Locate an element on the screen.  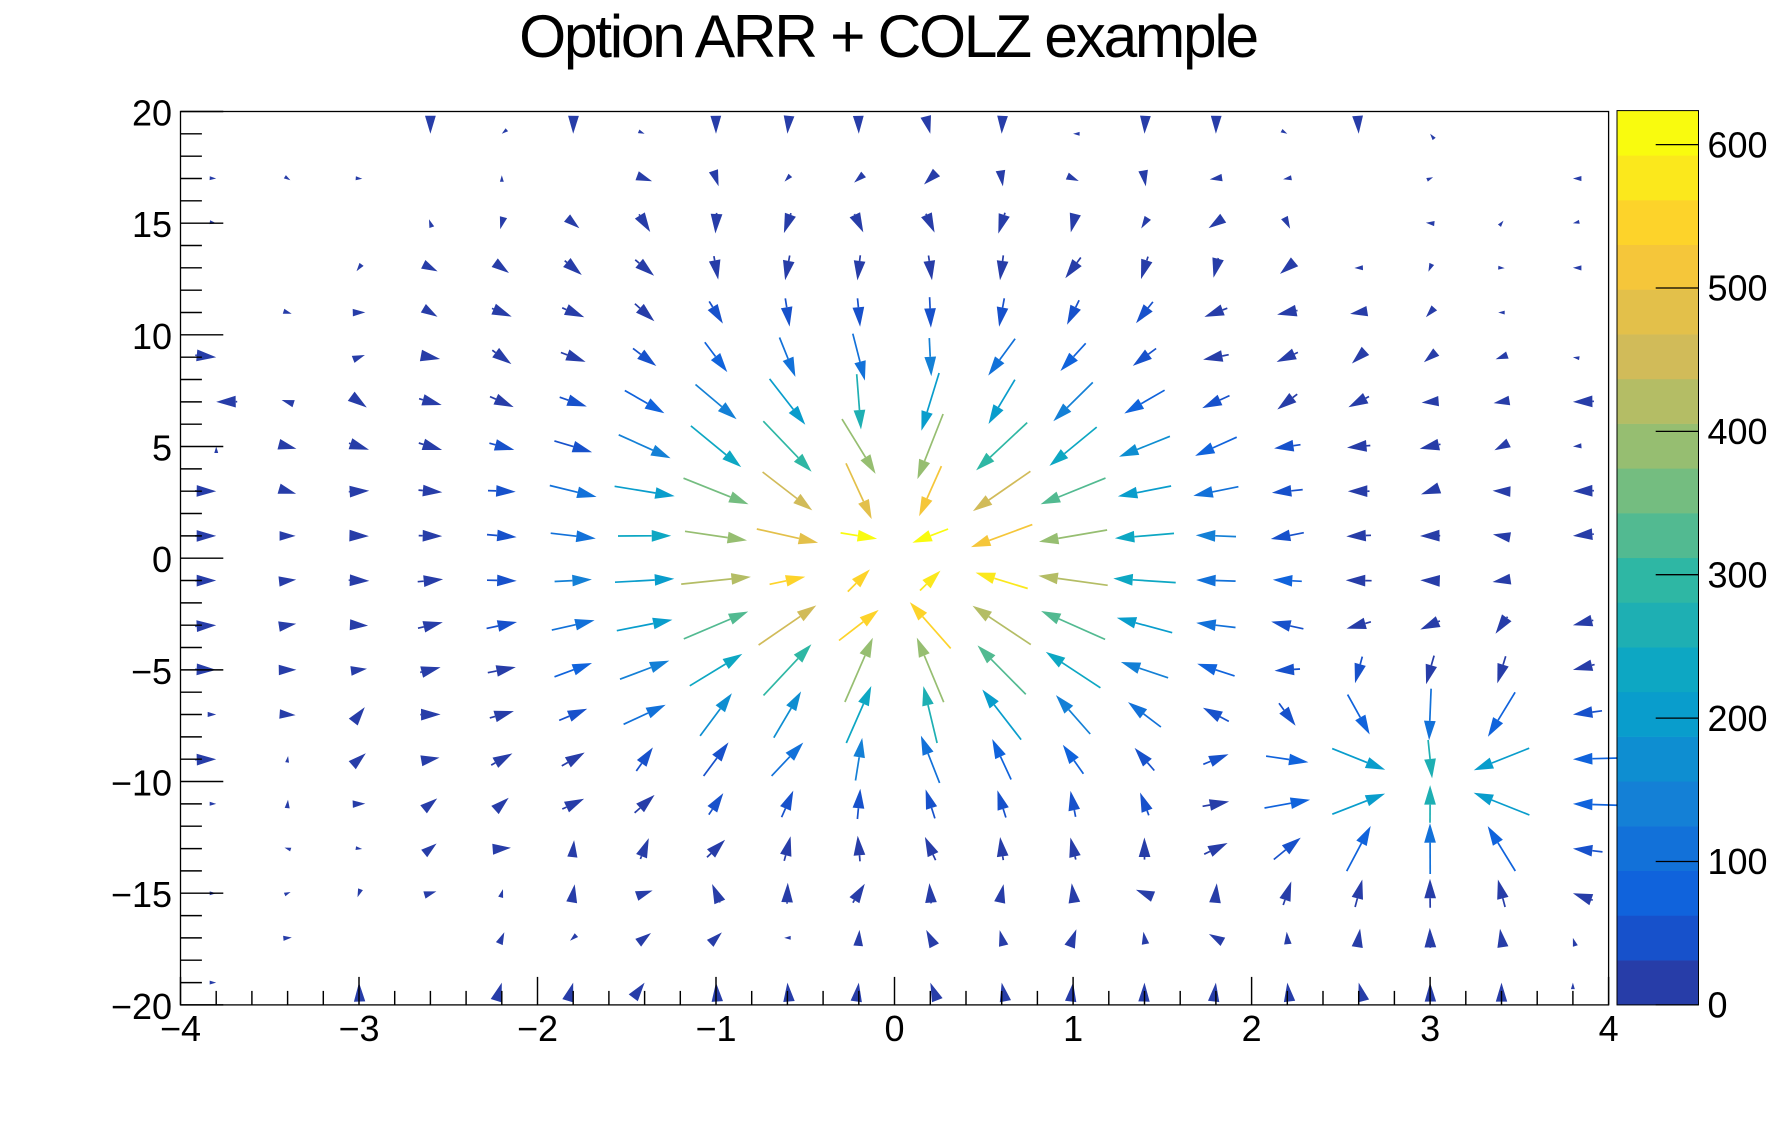
svg-text: 1 is located at coordinates (1073, 1028).